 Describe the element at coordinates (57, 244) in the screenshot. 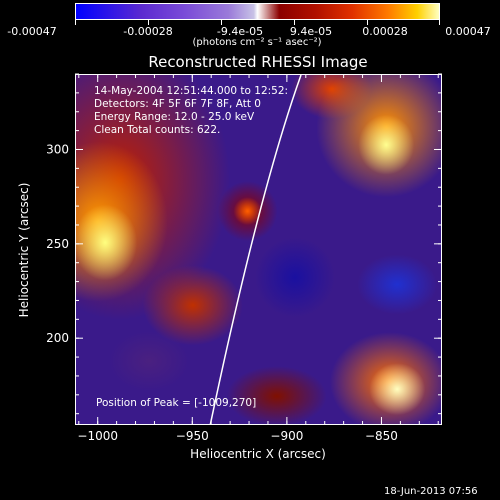

I see `y-tick-label: 250` at that location.